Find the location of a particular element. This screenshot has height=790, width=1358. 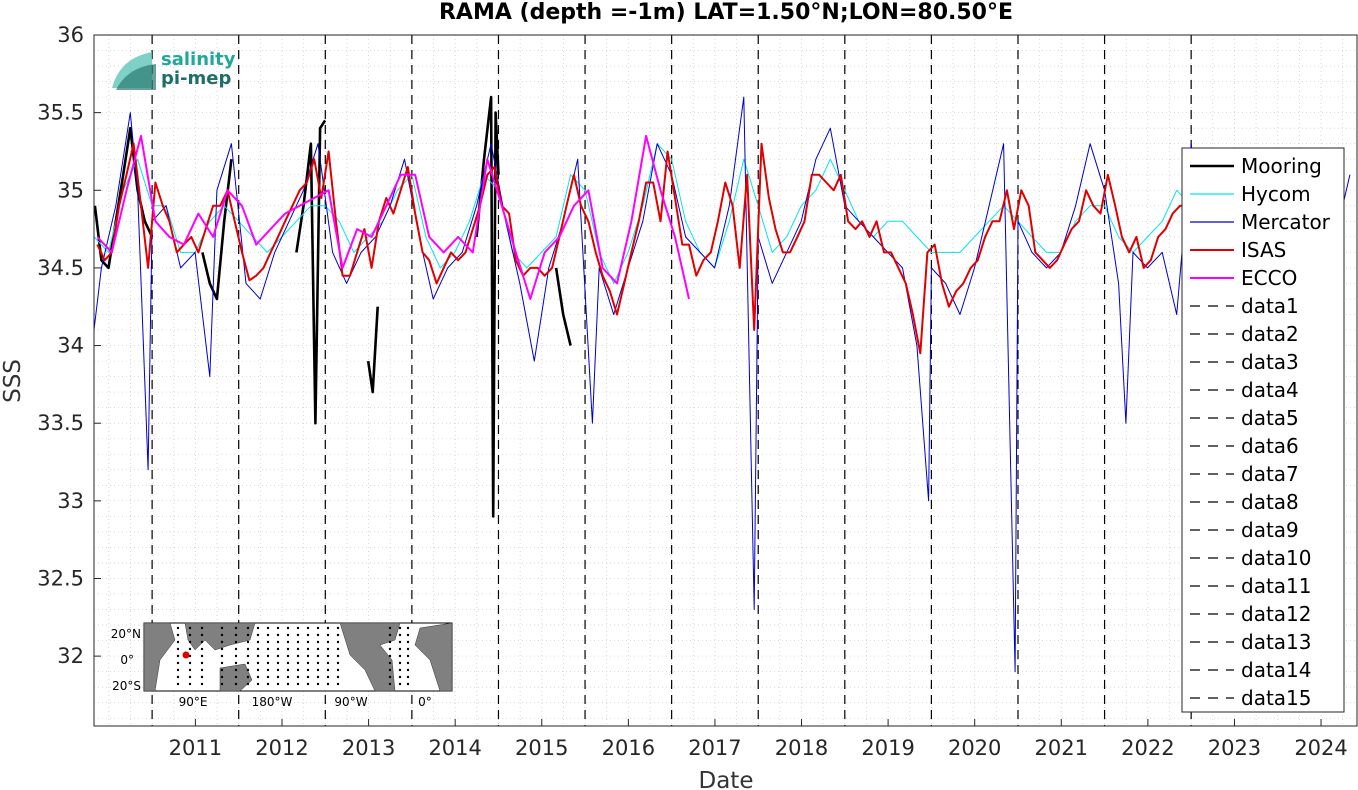

inset-selected-mooring-marker is located at coordinates (186, 655).